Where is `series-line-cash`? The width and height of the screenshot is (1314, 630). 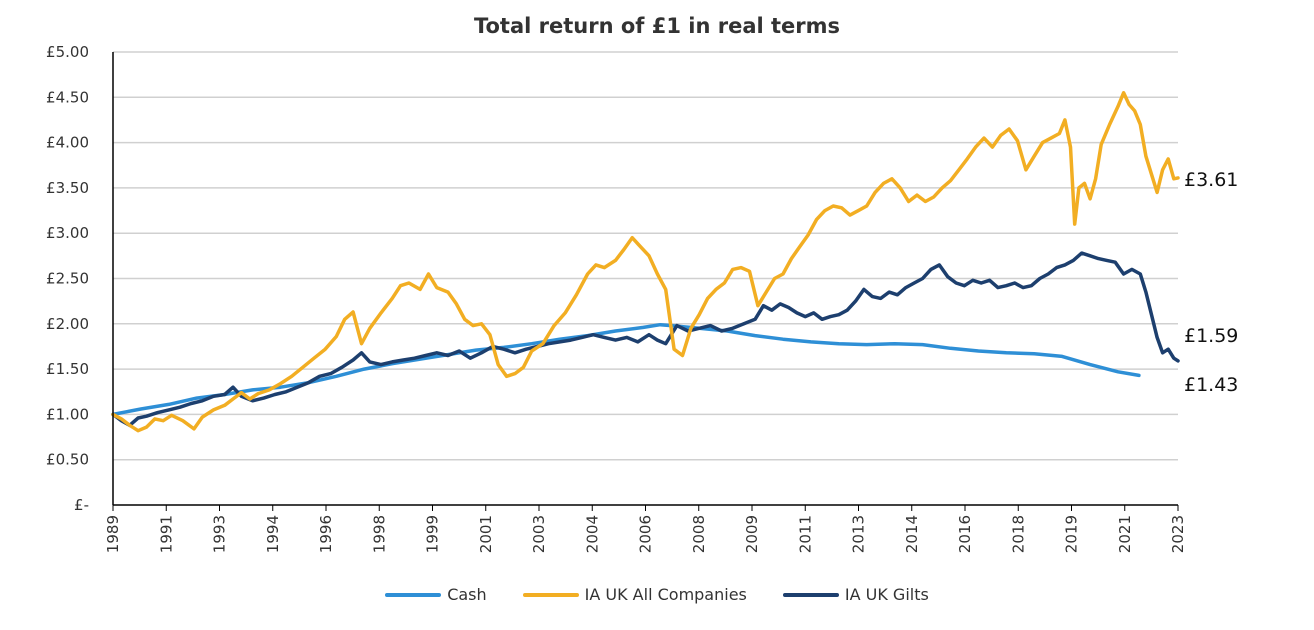
series-line-cash is located at coordinates (626, 369).